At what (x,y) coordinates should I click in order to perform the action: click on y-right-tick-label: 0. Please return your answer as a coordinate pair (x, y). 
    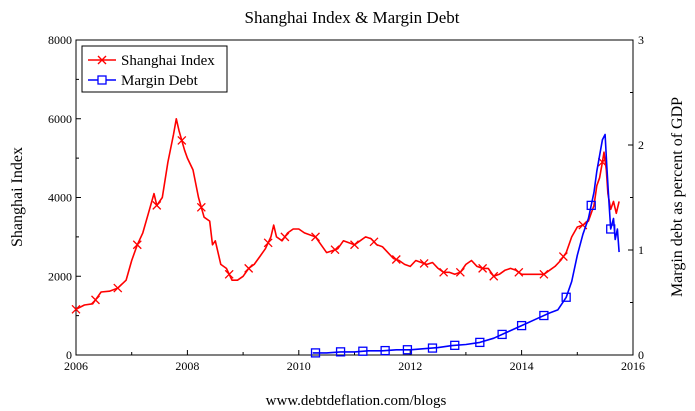
    Looking at the image, I should click on (641, 355).